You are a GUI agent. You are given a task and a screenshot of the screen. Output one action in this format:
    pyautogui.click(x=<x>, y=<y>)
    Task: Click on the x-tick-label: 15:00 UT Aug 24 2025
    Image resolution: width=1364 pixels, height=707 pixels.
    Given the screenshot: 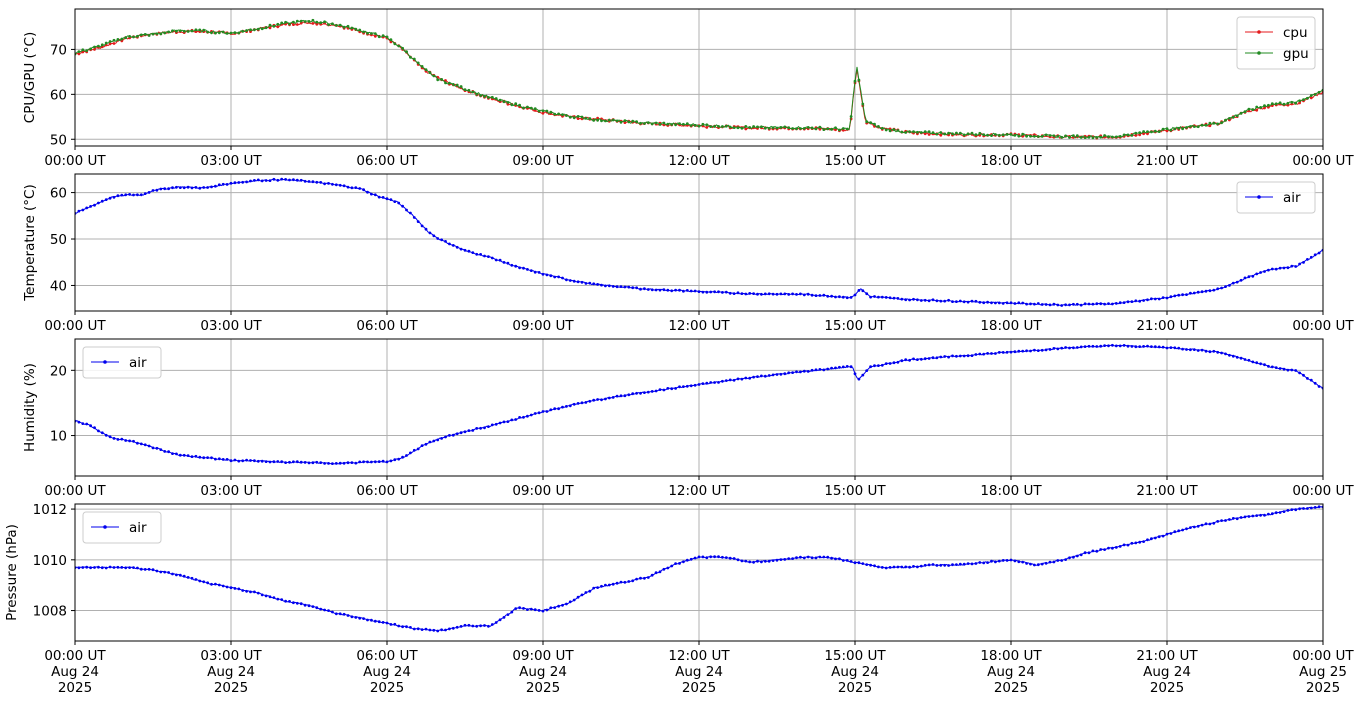 What is the action you would take?
    pyautogui.click(x=855, y=672)
    